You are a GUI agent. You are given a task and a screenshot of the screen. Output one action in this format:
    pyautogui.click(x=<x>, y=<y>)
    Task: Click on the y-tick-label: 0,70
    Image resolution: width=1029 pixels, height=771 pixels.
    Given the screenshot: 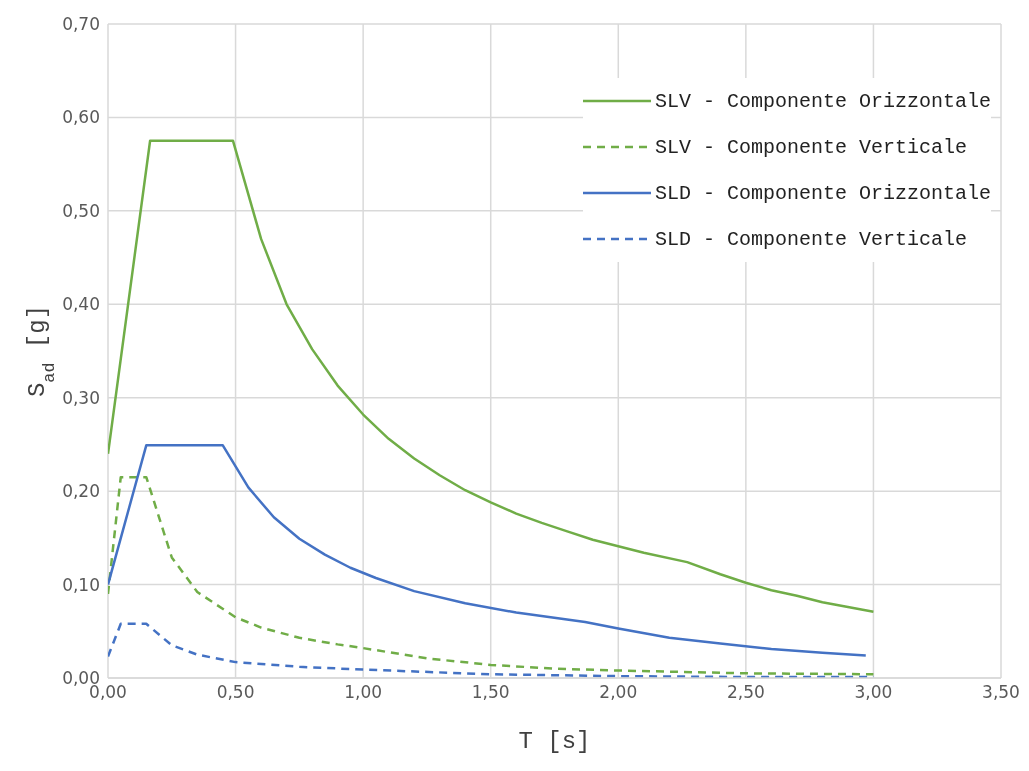 What is the action you would take?
    pyautogui.click(x=81, y=24)
    